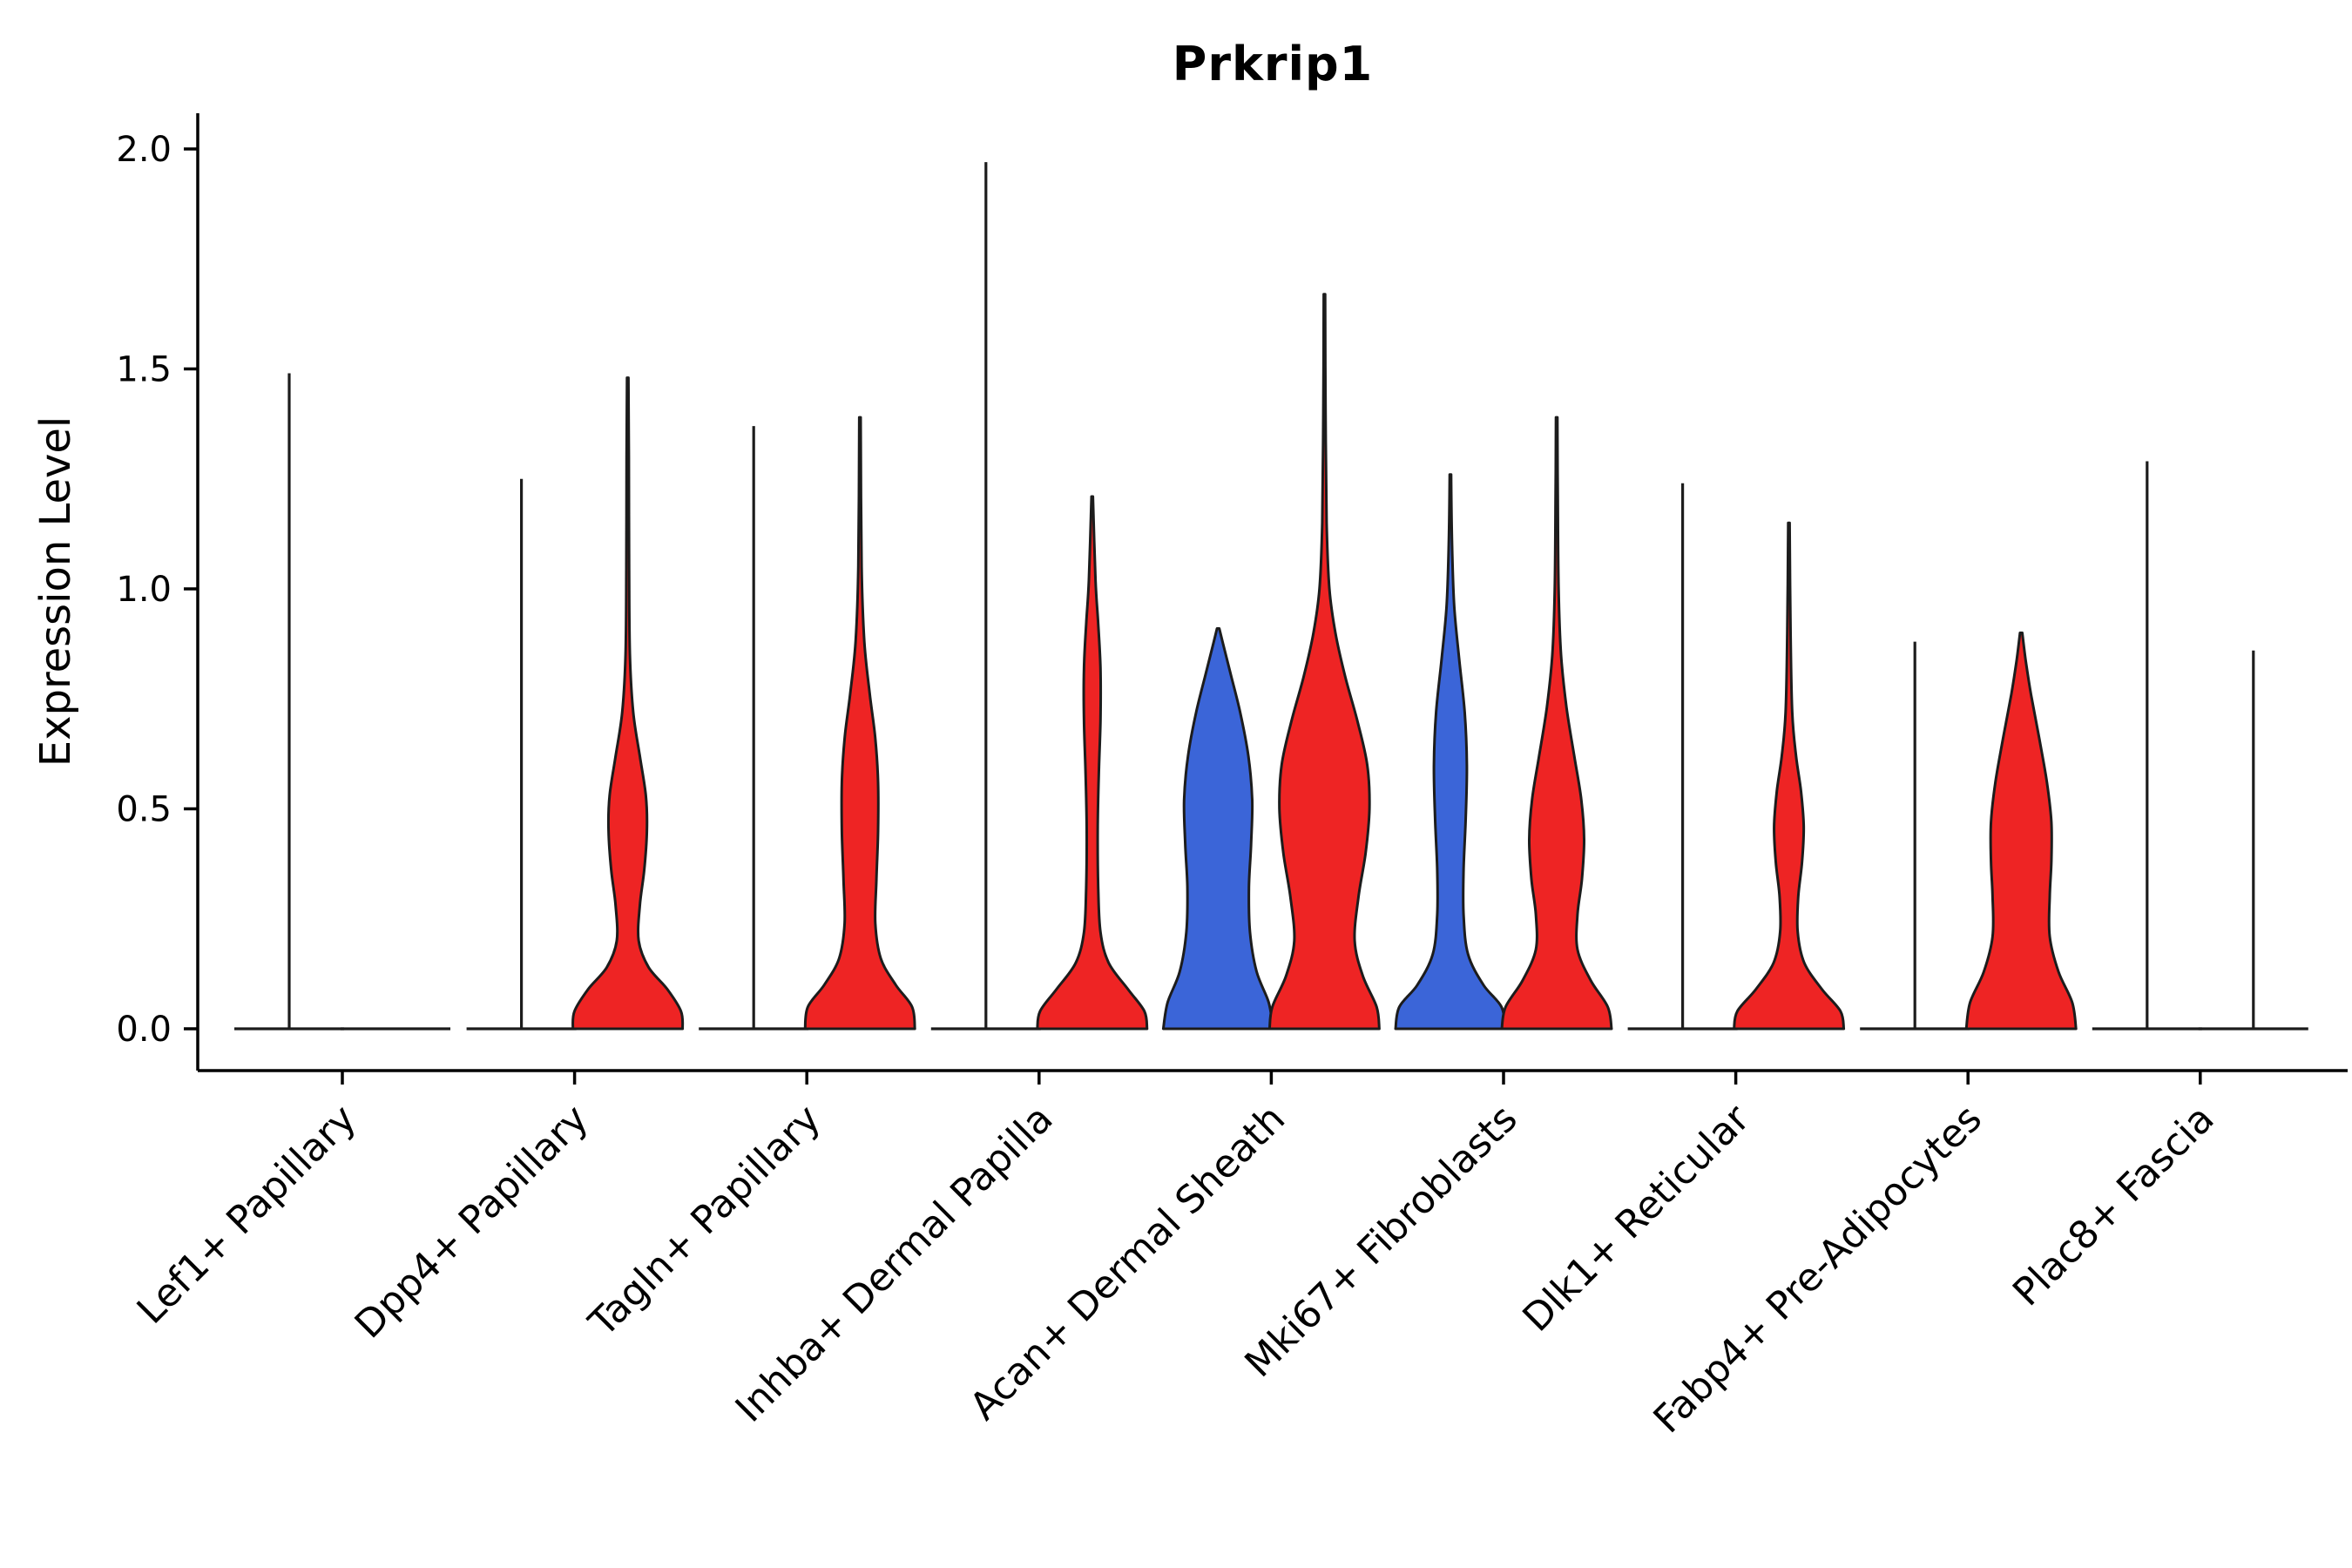 The width and height of the screenshot is (2352, 1568). What do you see at coordinates (144, 370) in the screenshot?
I see `y-tick-label: 1.5` at bounding box center [144, 370].